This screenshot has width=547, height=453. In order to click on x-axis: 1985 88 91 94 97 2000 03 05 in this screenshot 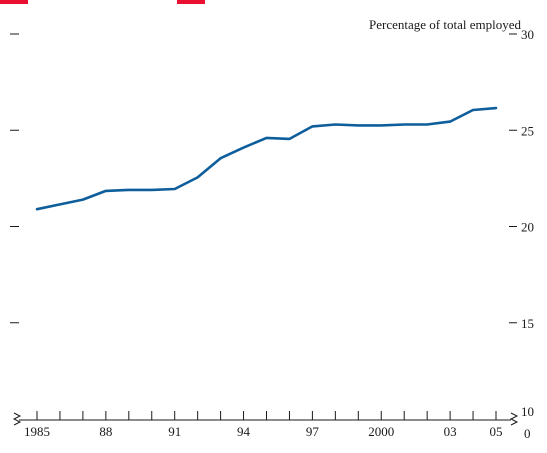, I will do `click(265, 425)`.